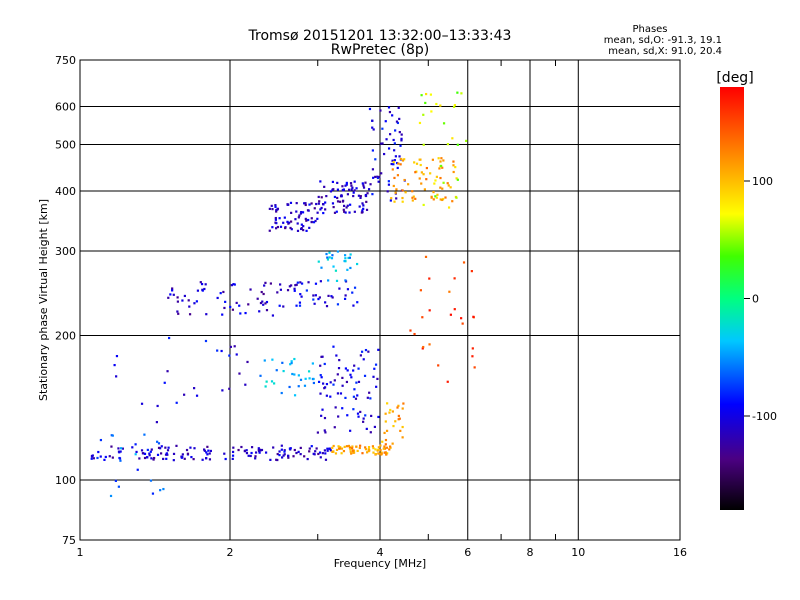 The width and height of the screenshot is (800, 600). What do you see at coordinates (380, 552) in the screenshot?
I see `x-tick-label: 4` at bounding box center [380, 552].